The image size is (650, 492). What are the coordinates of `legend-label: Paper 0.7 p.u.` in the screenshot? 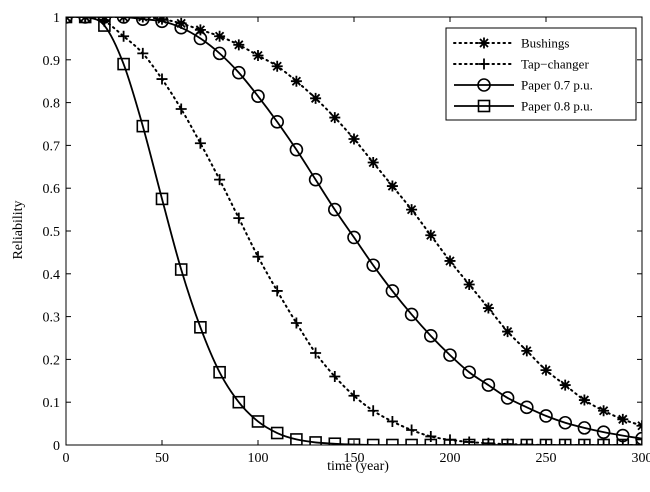 It's located at (557, 85).